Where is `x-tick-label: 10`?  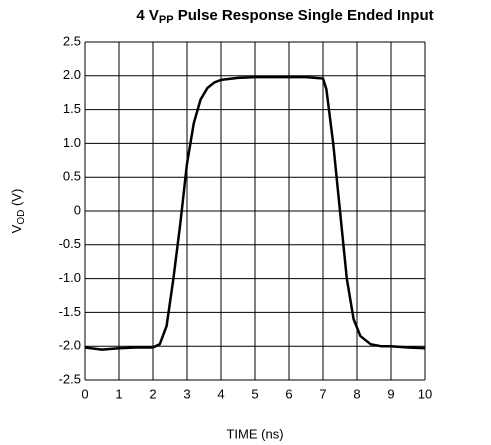 x-tick-label: 10 is located at coordinates (425, 393).